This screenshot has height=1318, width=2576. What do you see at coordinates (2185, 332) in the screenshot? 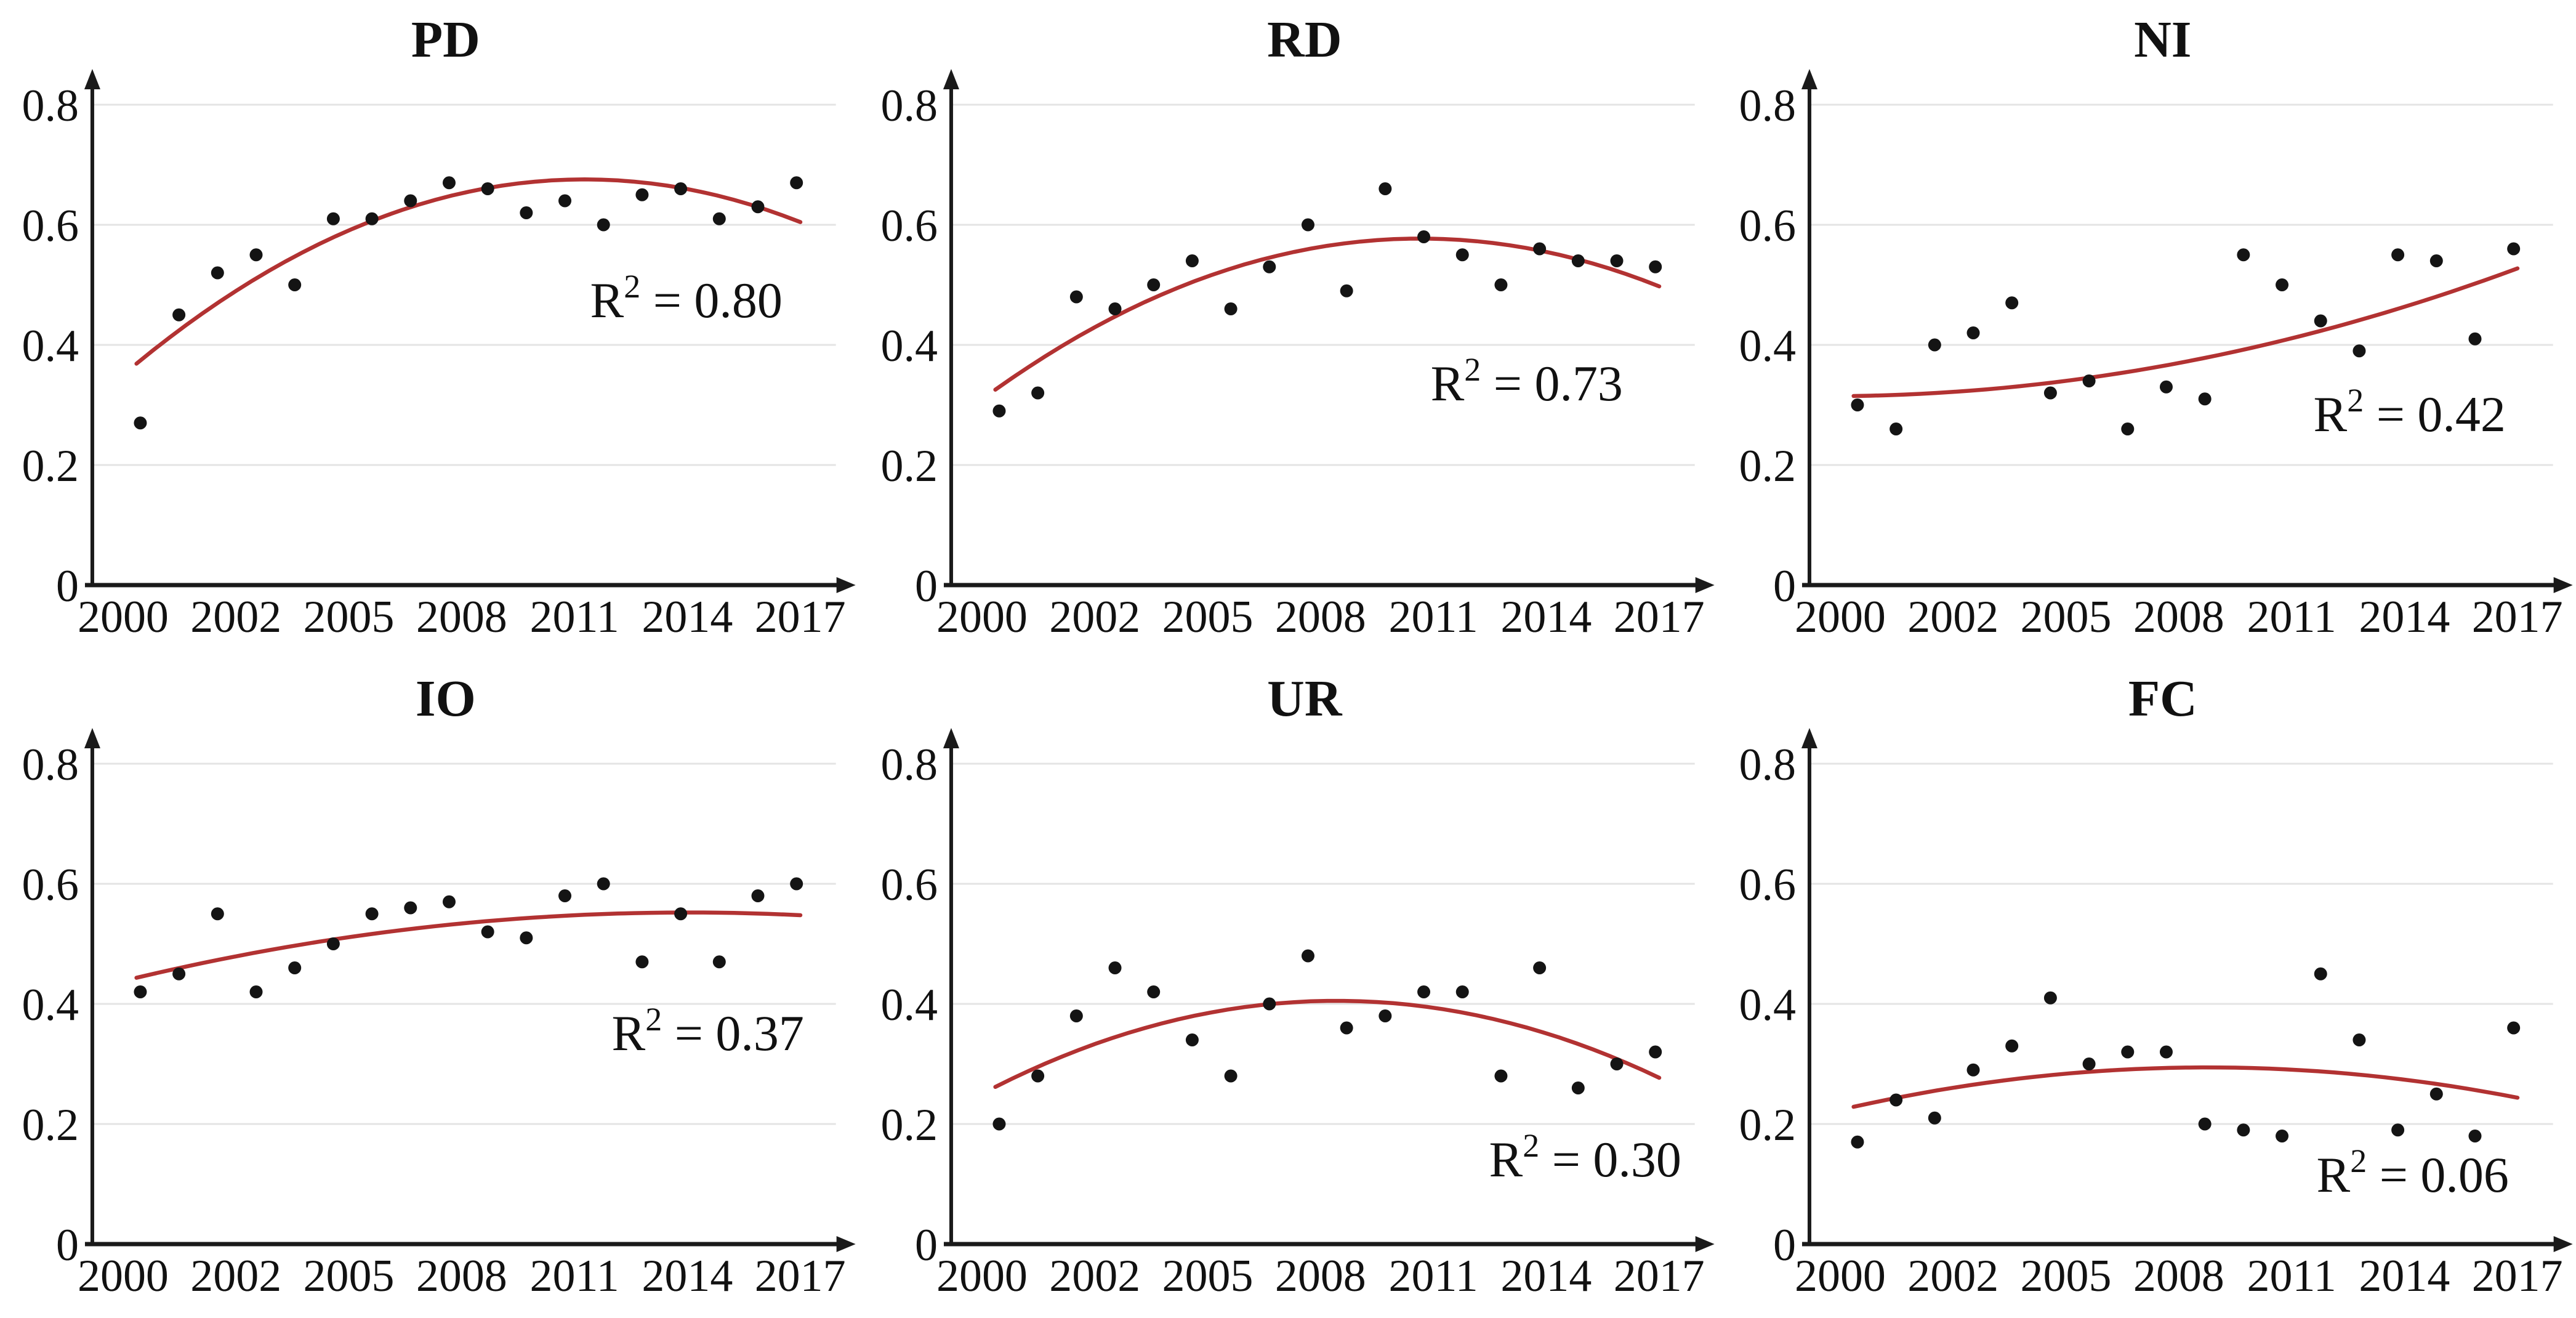
I see `trend-line` at bounding box center [2185, 332].